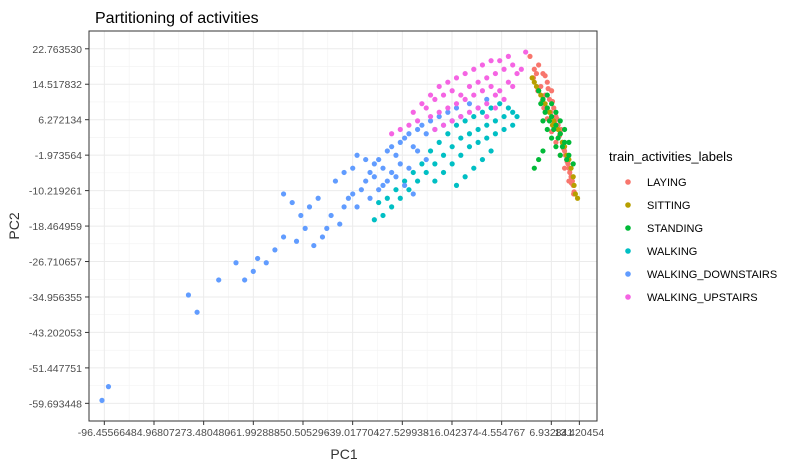  Describe the element at coordinates (55, 263) in the screenshot. I see `y-tick-label: -26.710657` at that location.